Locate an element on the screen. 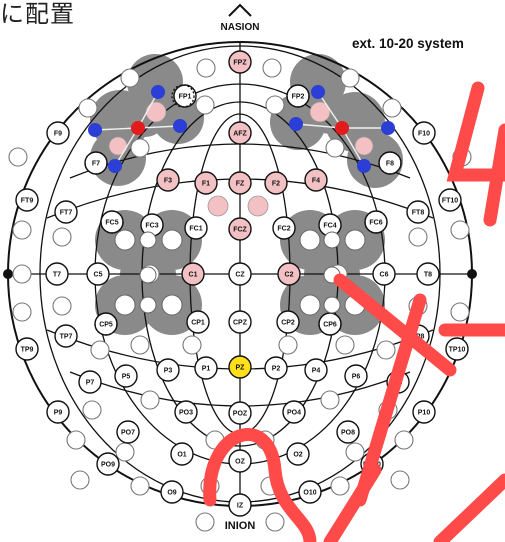 The width and height of the screenshot is (505, 542). electrode-f9-label: F9 is located at coordinates (58, 134).